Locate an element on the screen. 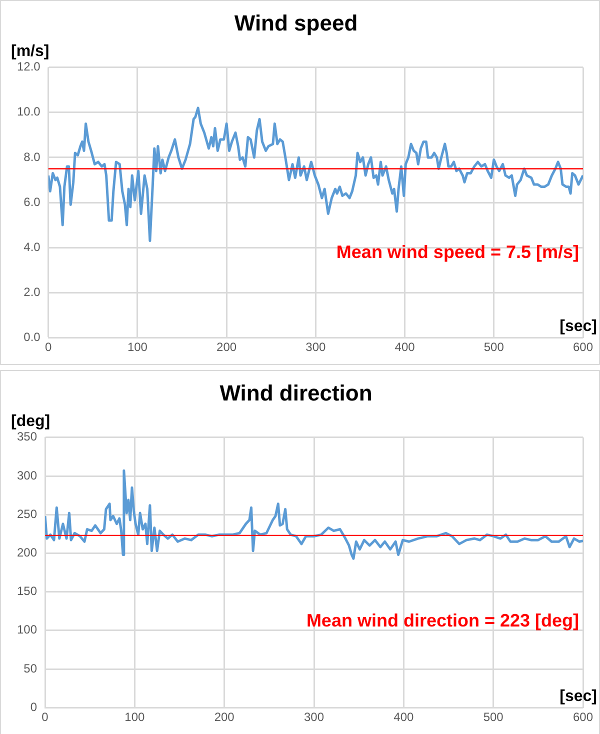 This screenshot has height=734, width=600. y-tick-label: 4.0 is located at coordinates (32, 247).